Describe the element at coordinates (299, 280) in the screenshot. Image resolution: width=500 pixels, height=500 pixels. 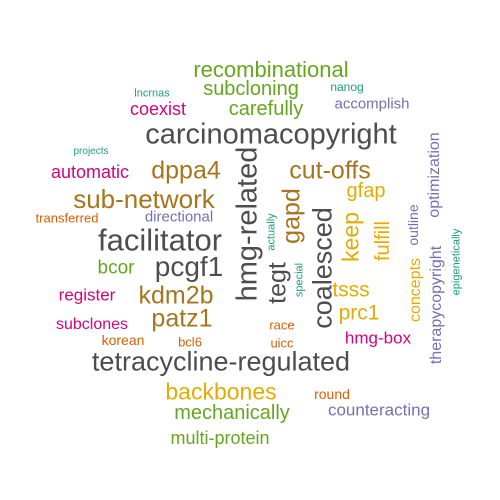
I see `word-special: special` at that location.